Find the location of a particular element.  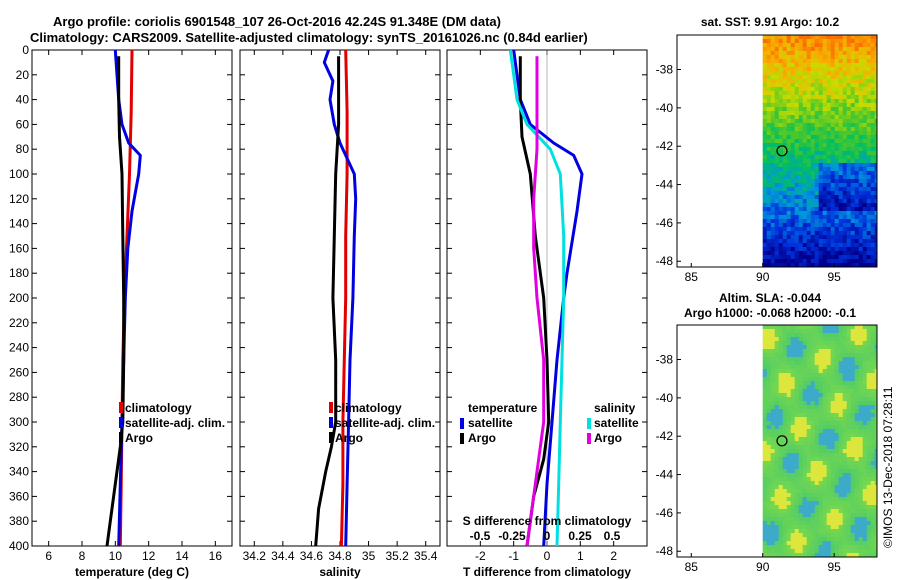

y-tick-label: -44 is located at coordinates (665, 475).